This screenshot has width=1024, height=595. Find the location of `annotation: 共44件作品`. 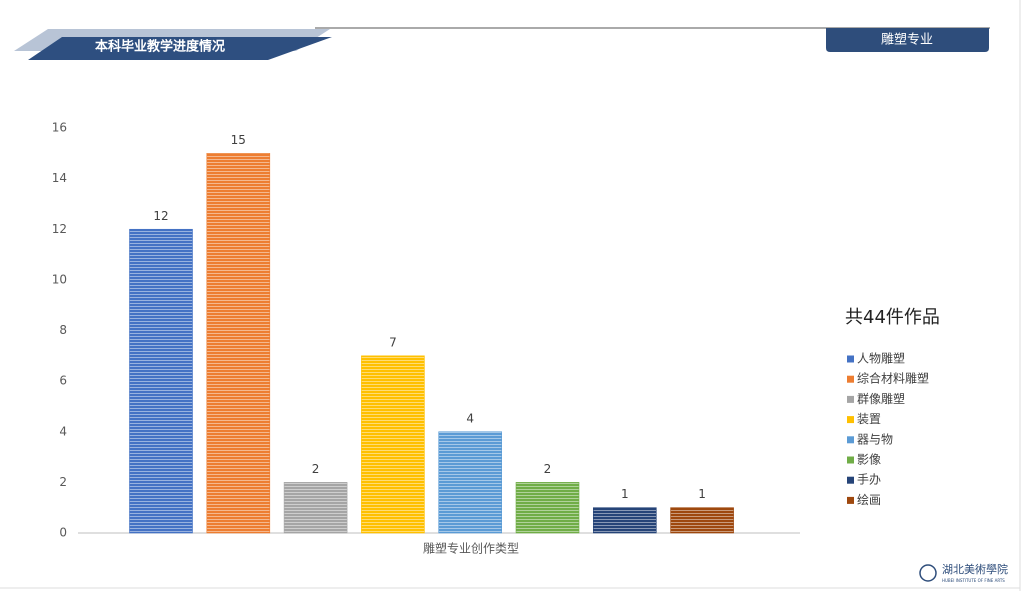

annotation: 共44件作品 is located at coordinates (892, 317).